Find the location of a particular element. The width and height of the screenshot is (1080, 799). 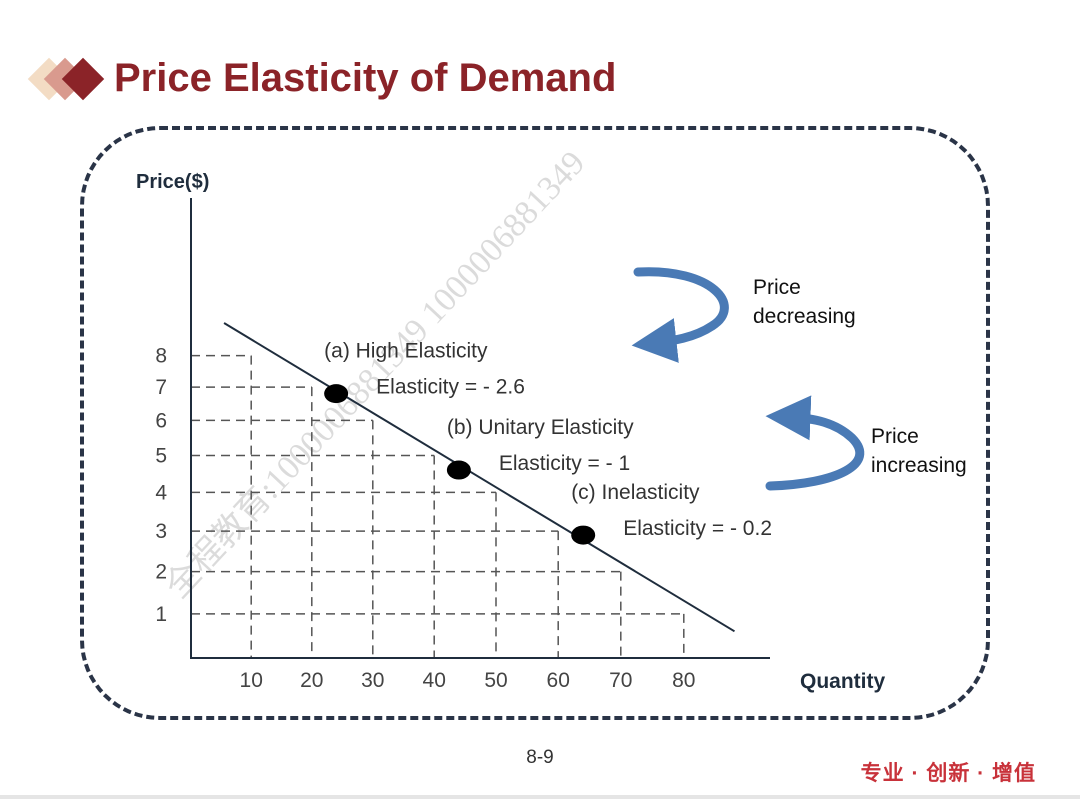

x-tick-20: 20 is located at coordinates (311, 680).